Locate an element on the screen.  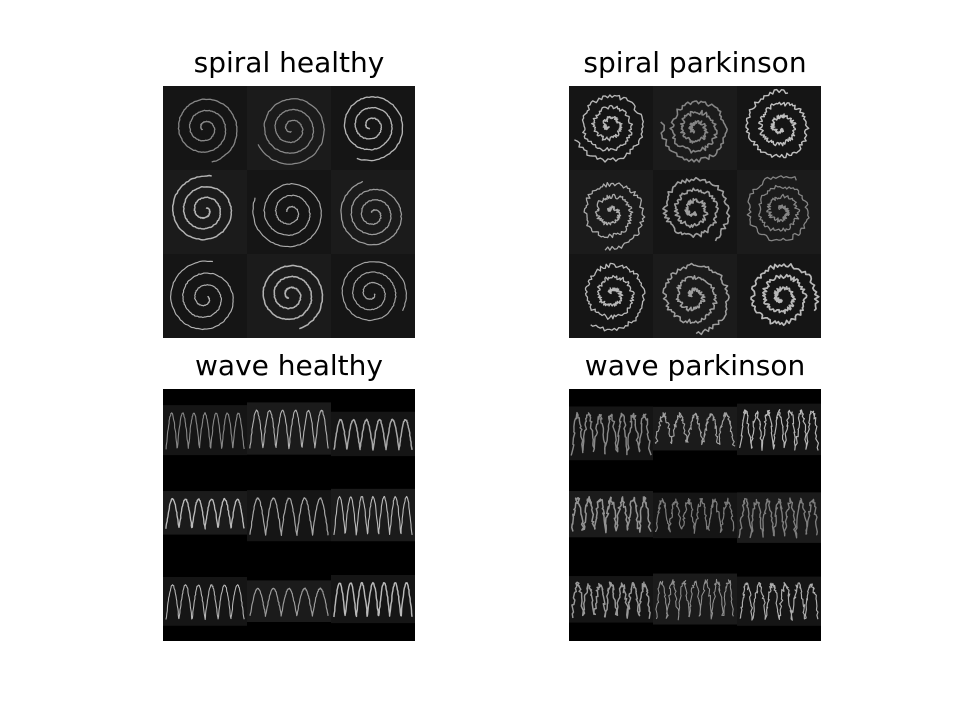
panel-spiral-parkinson: spiral parkinson is located at coordinates (695, 192).